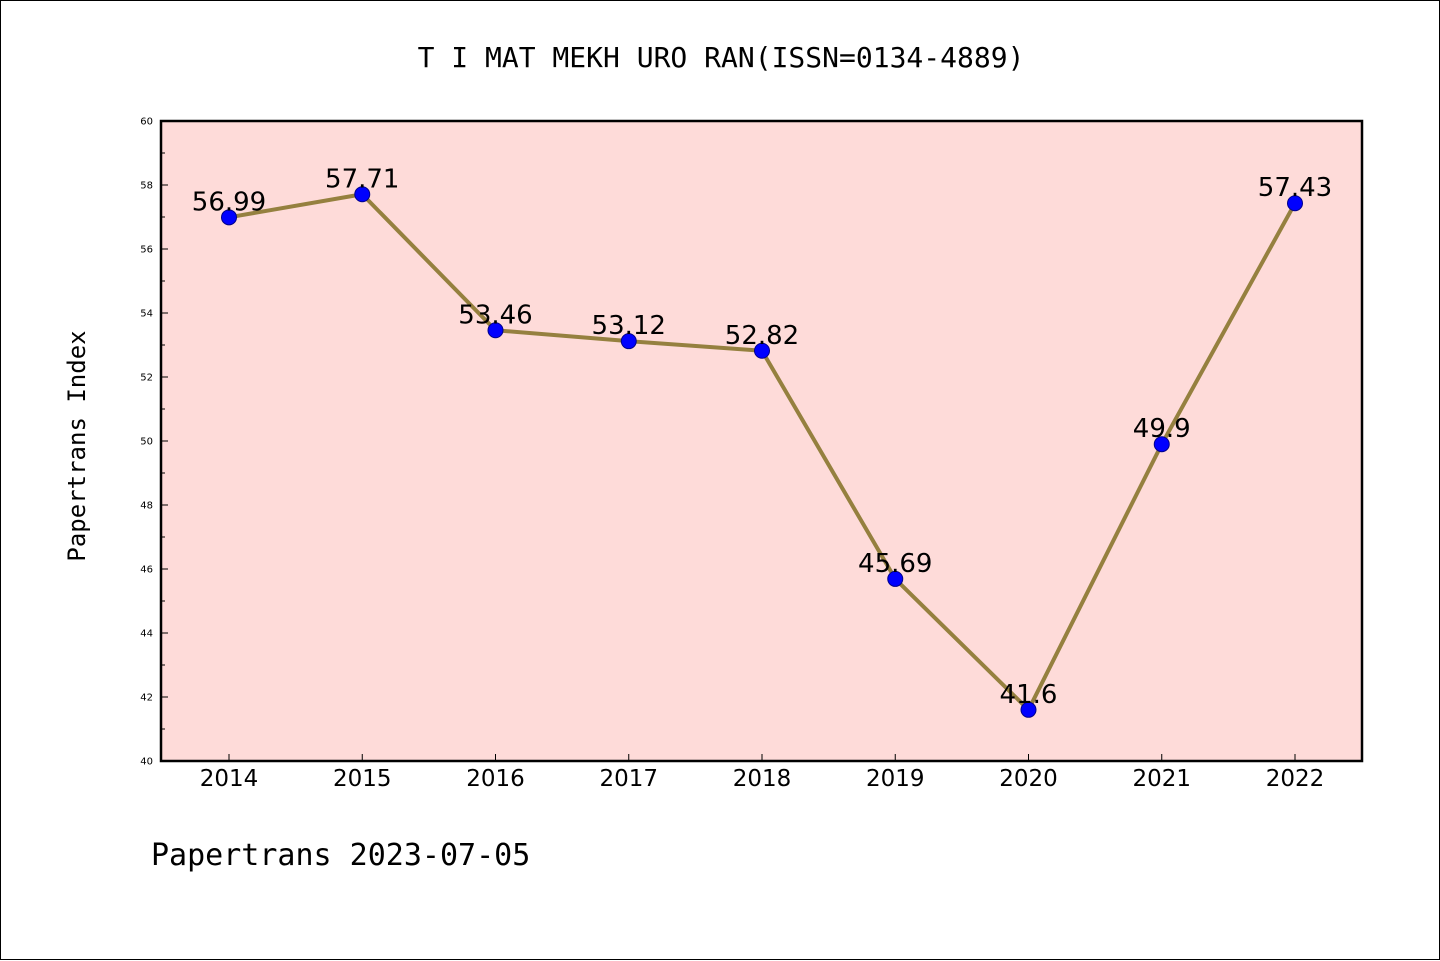  What do you see at coordinates (1161, 779) in the screenshot?
I see `x-tick-label: 2021` at bounding box center [1161, 779].